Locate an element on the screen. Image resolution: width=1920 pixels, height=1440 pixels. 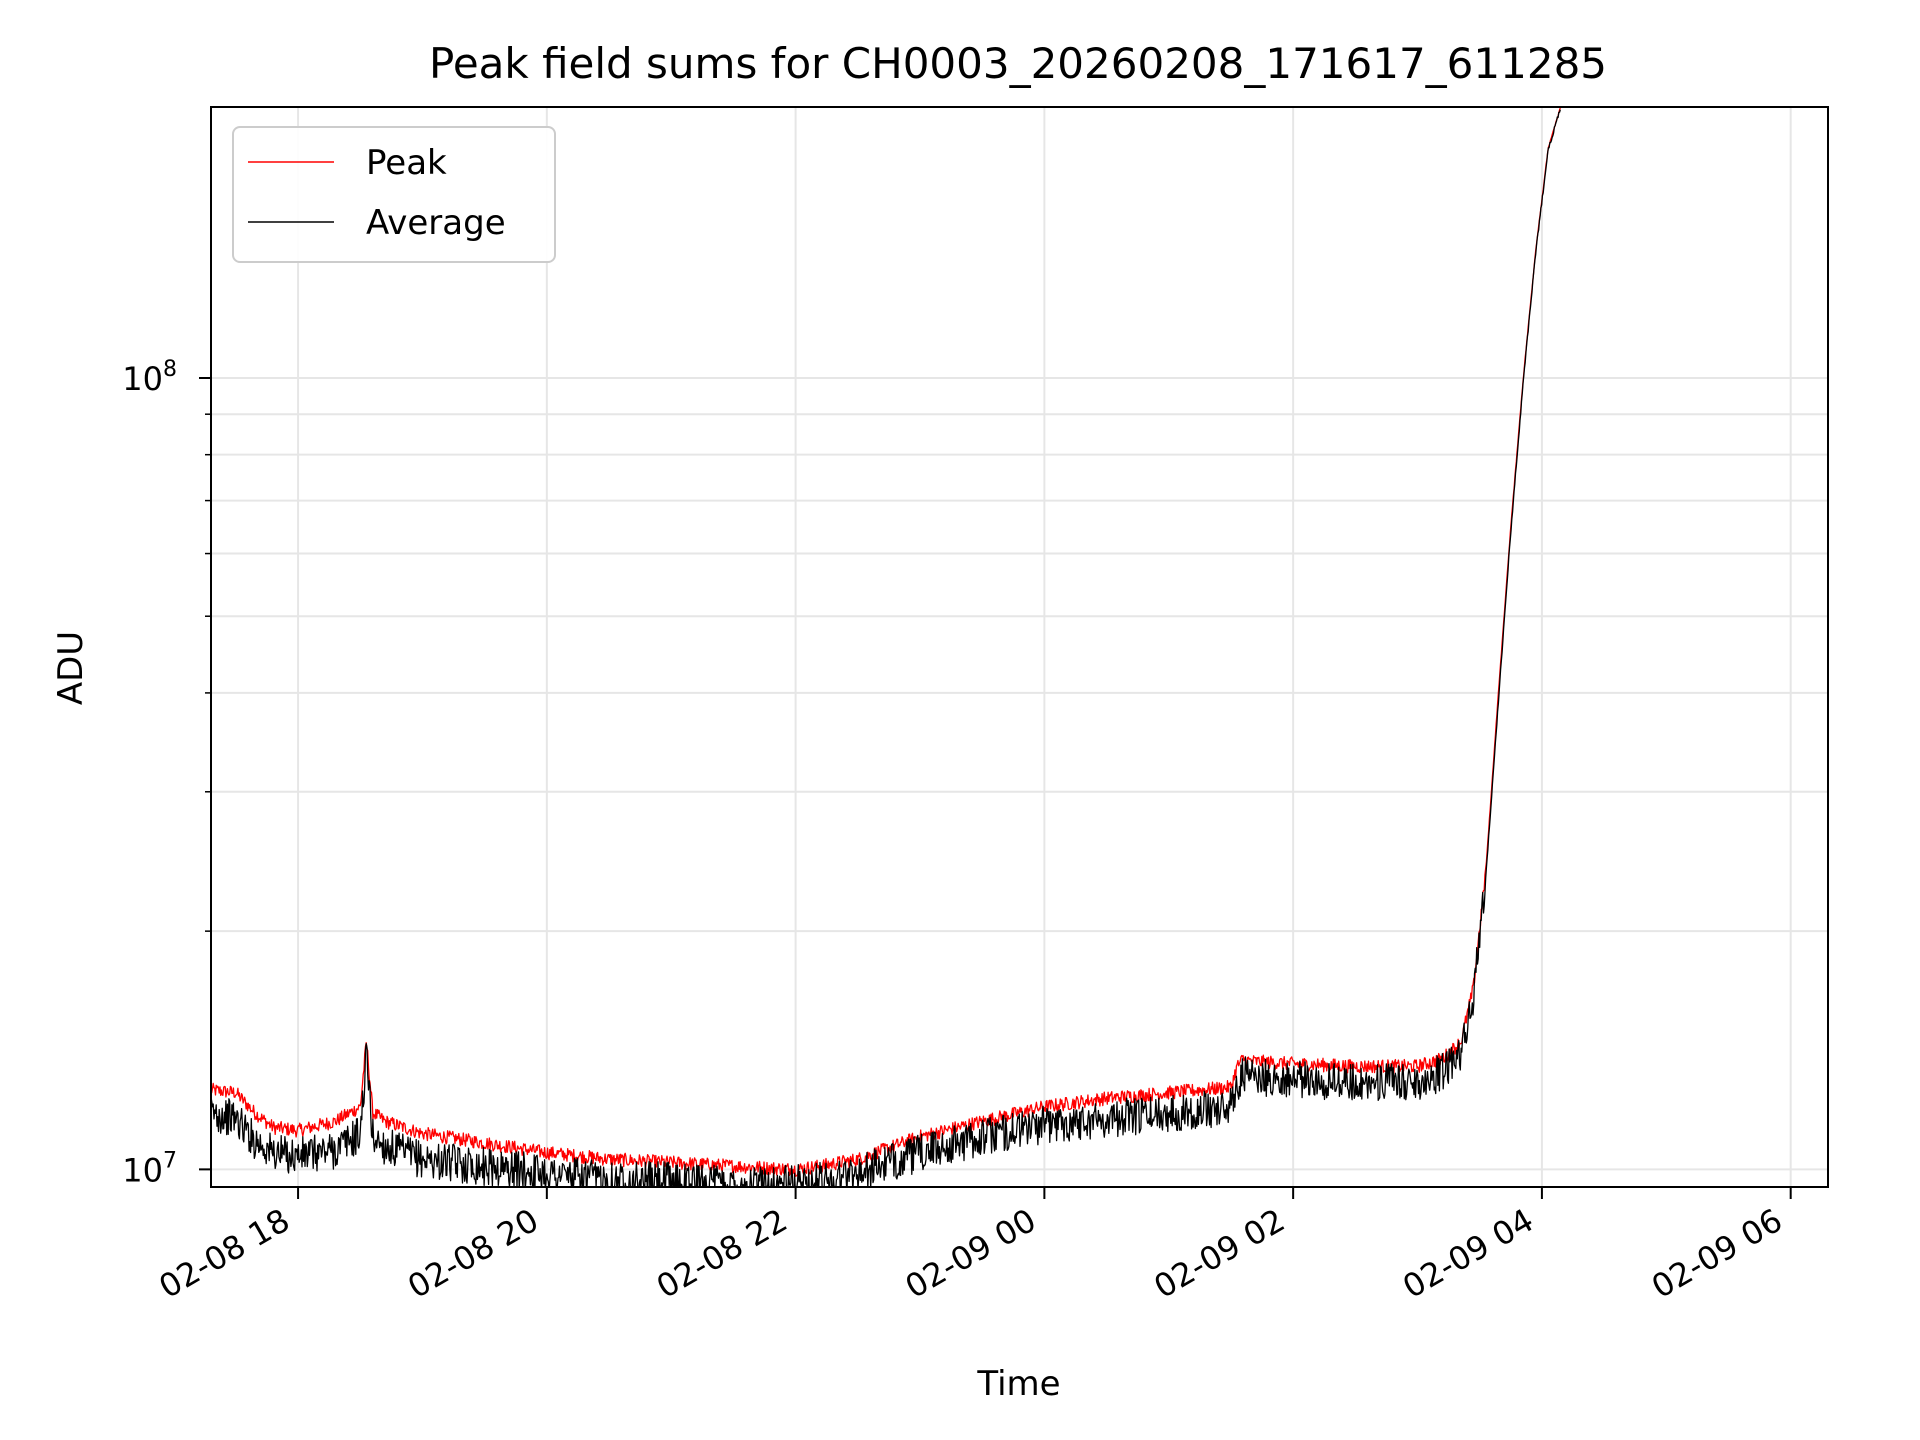
legend-box is located at coordinates (394, 194).